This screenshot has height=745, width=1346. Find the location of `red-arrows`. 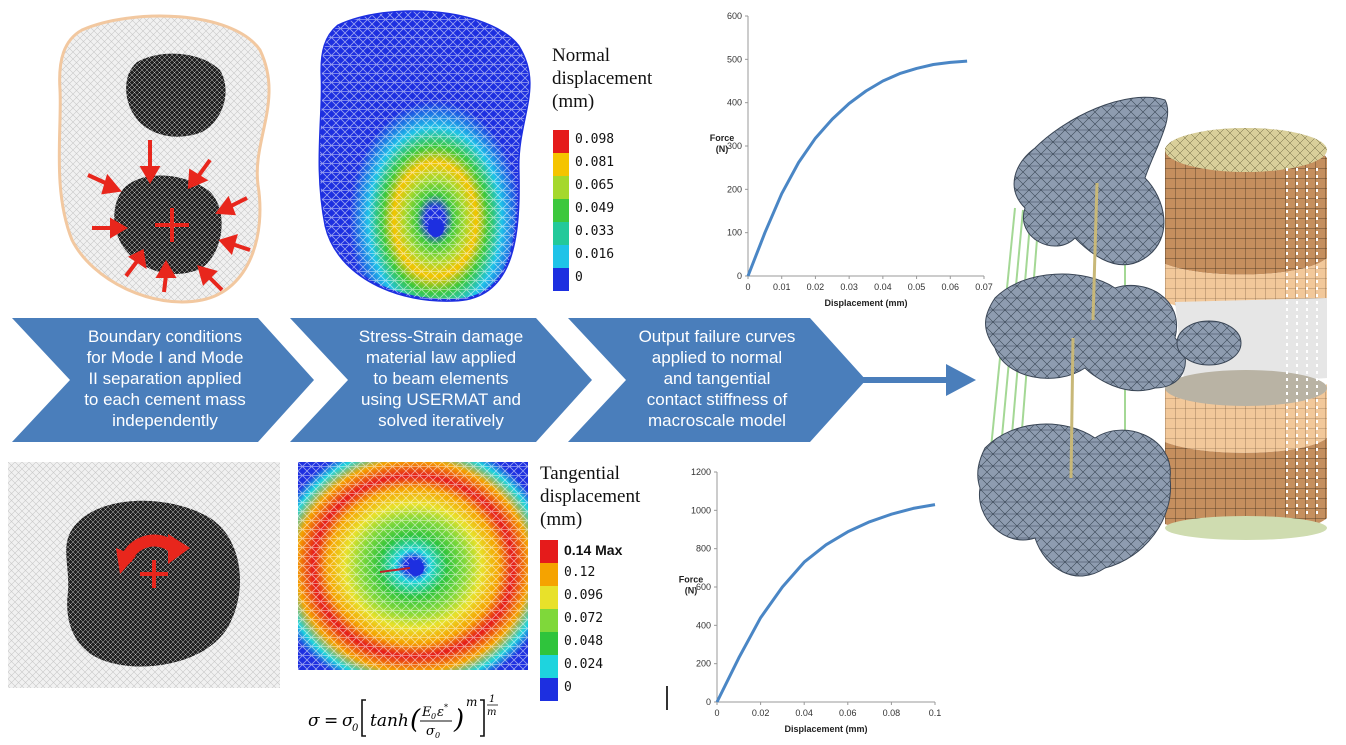

red-arrows is located at coordinates (169, 216).